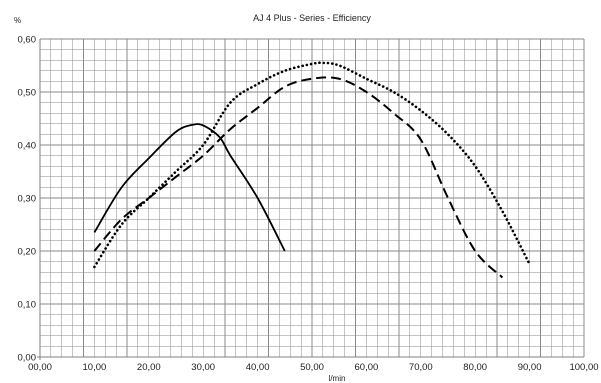 Image resolution: width=601 pixels, height=383 pixels. I want to click on y-tick-label: 0,10, so click(27, 305).